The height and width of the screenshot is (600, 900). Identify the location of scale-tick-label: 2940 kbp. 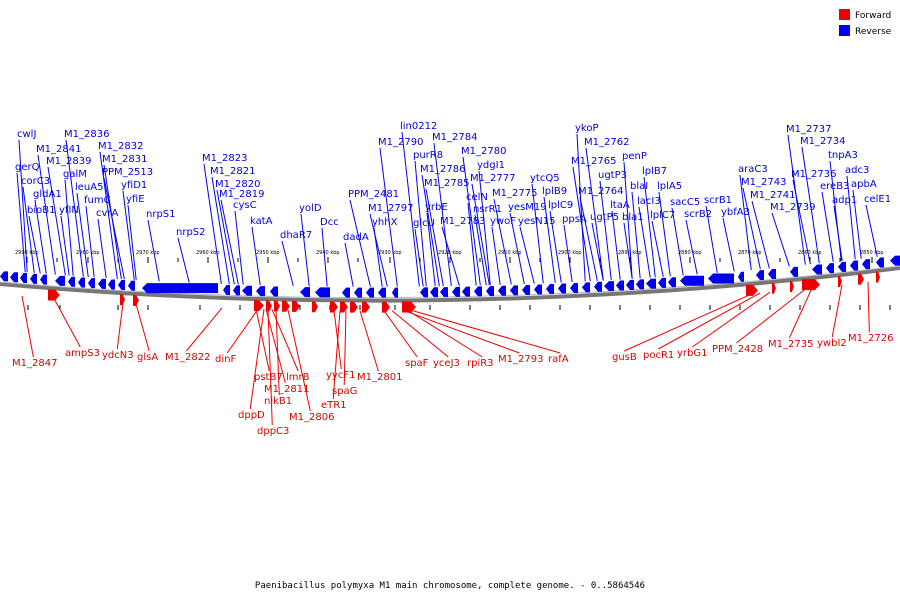
(328, 253).